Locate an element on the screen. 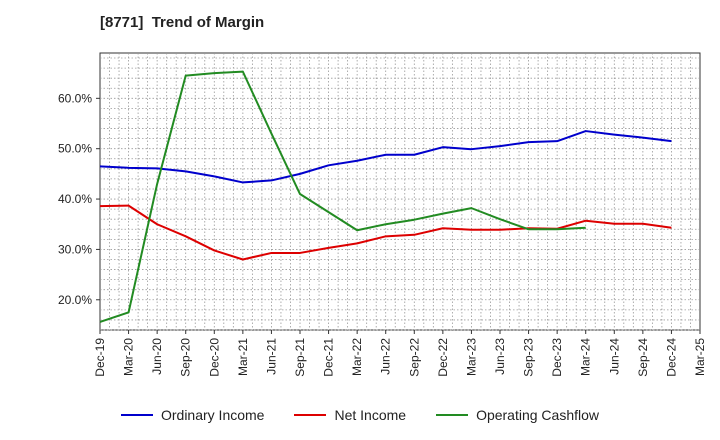 This screenshot has height=440, width=720. legend-item-net-income: Net Income is located at coordinates (350, 415).